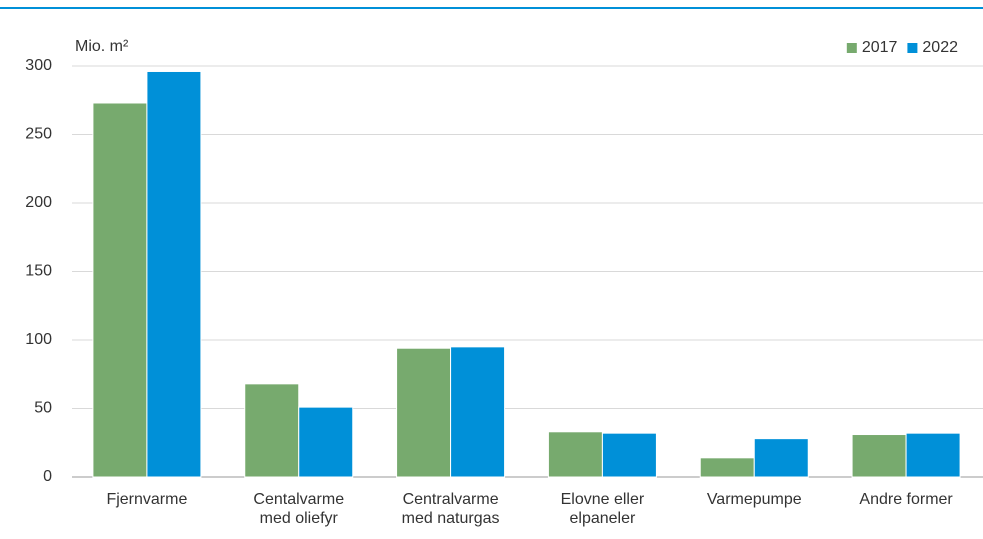 The width and height of the screenshot is (983, 539). What do you see at coordinates (450, 509) in the screenshot?
I see `x-tick-label: Centralvarme med naturgas` at bounding box center [450, 509].